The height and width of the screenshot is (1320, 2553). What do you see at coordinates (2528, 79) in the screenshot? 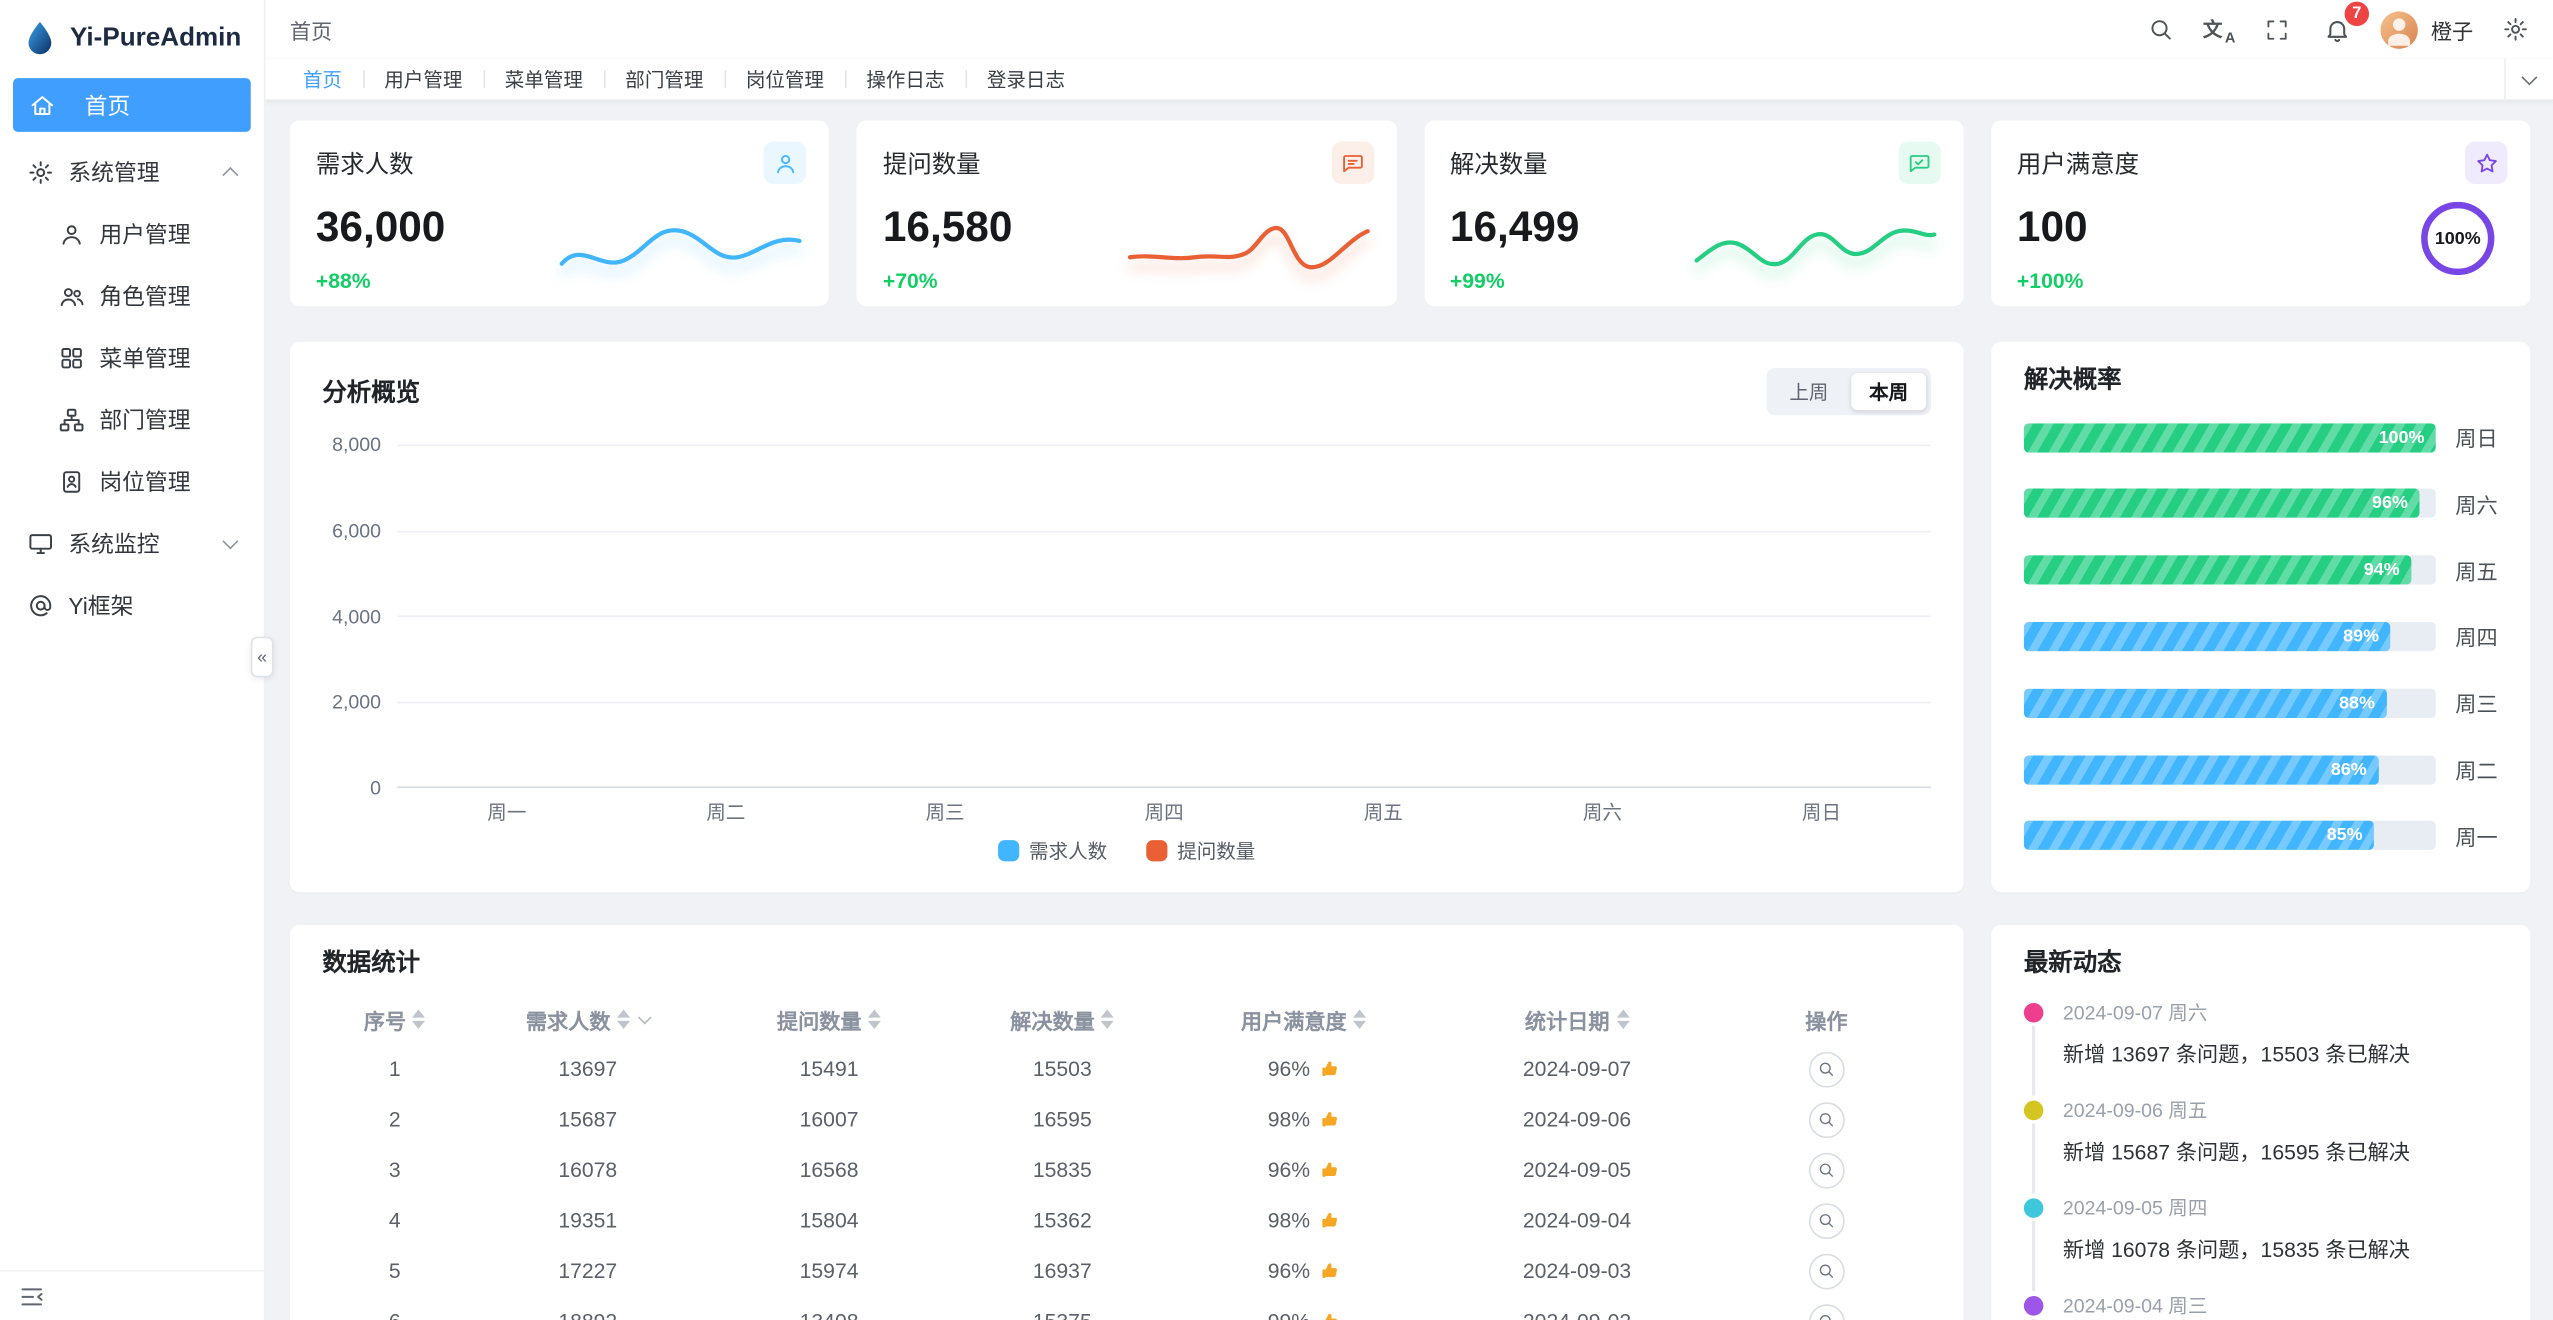
I see `tabs-more-button` at bounding box center [2528, 79].